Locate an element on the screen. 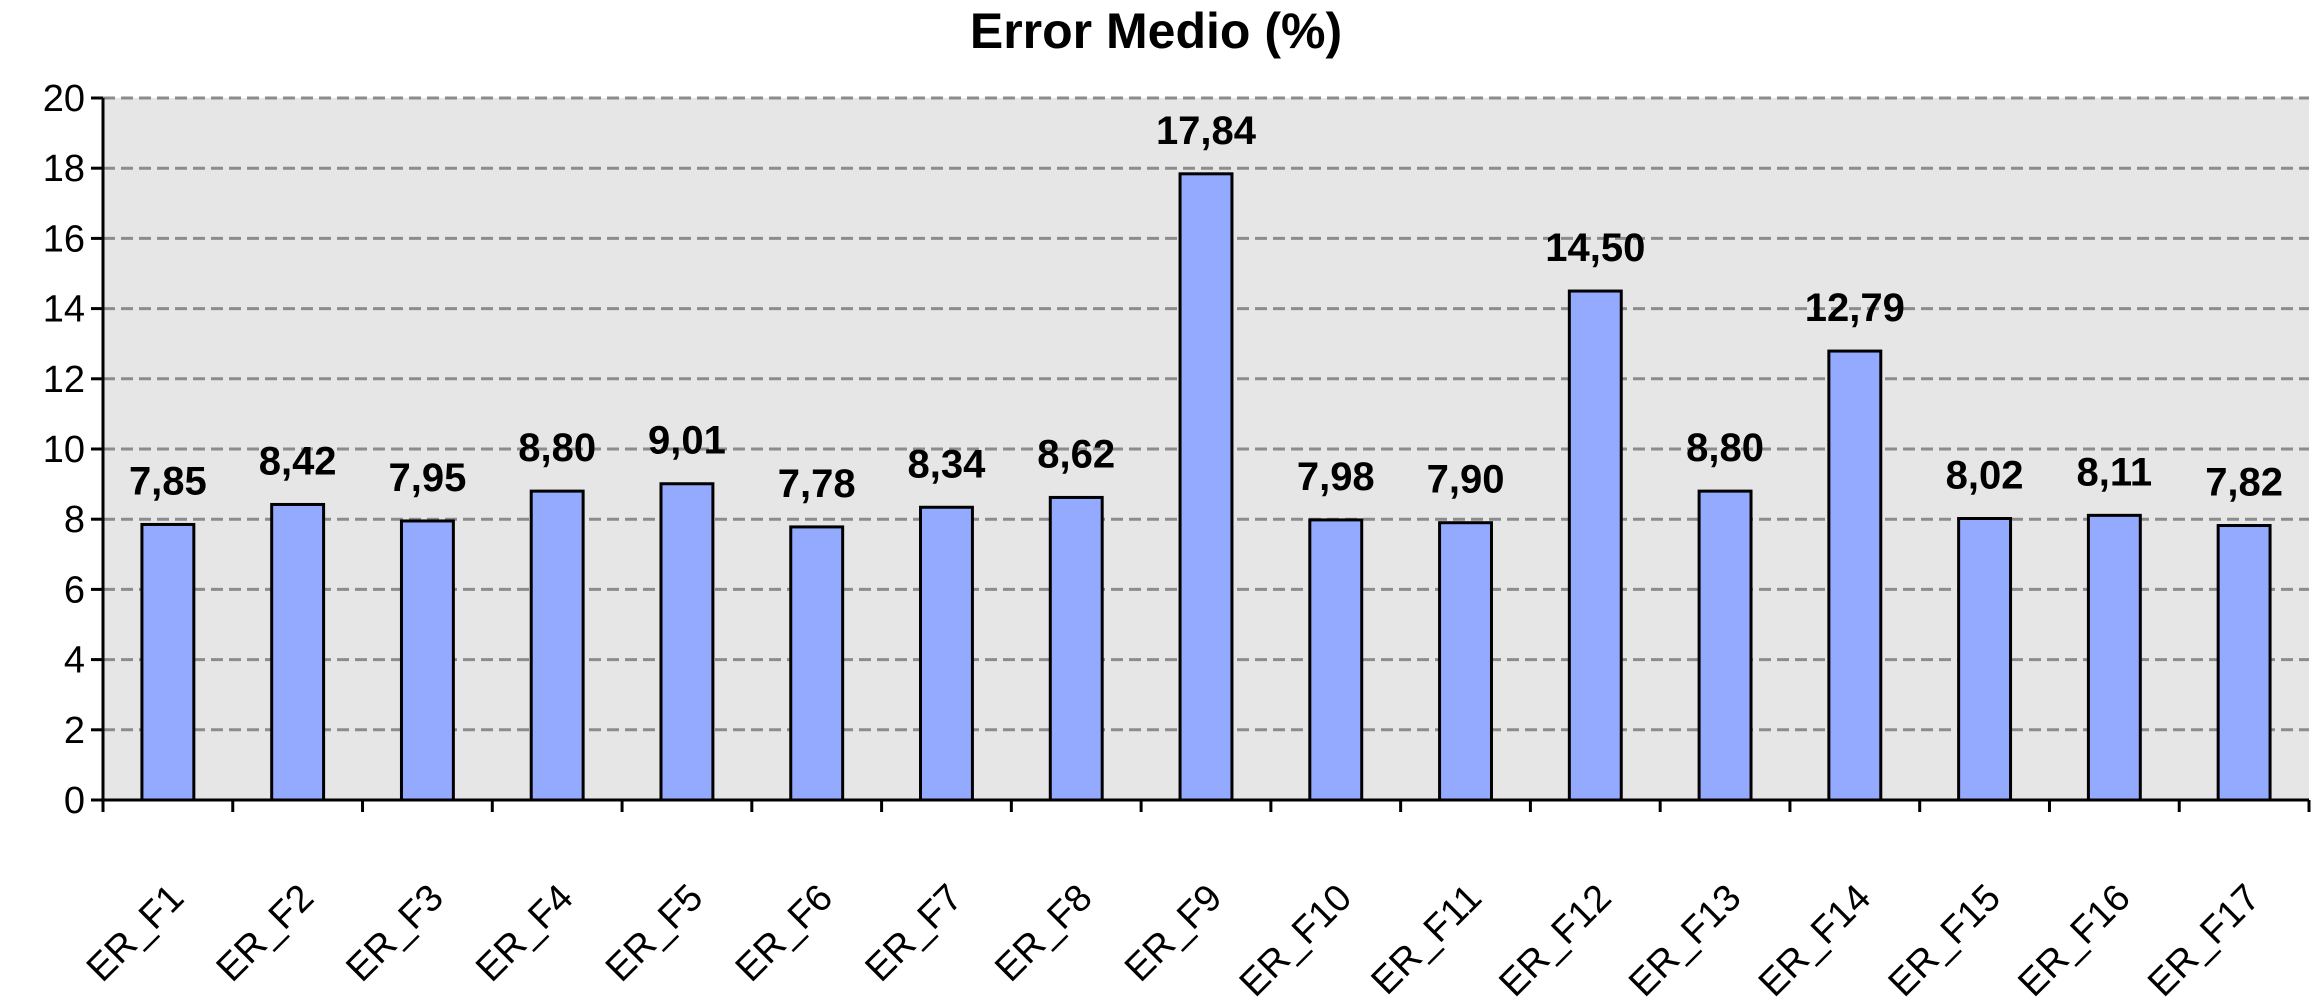  x-tick-label: ER_F3 is located at coordinates (394, 933).